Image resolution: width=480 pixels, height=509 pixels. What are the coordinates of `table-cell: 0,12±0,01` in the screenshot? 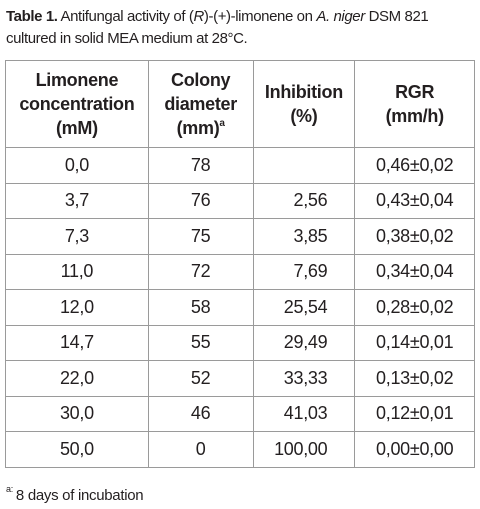 It's located at (414, 413).